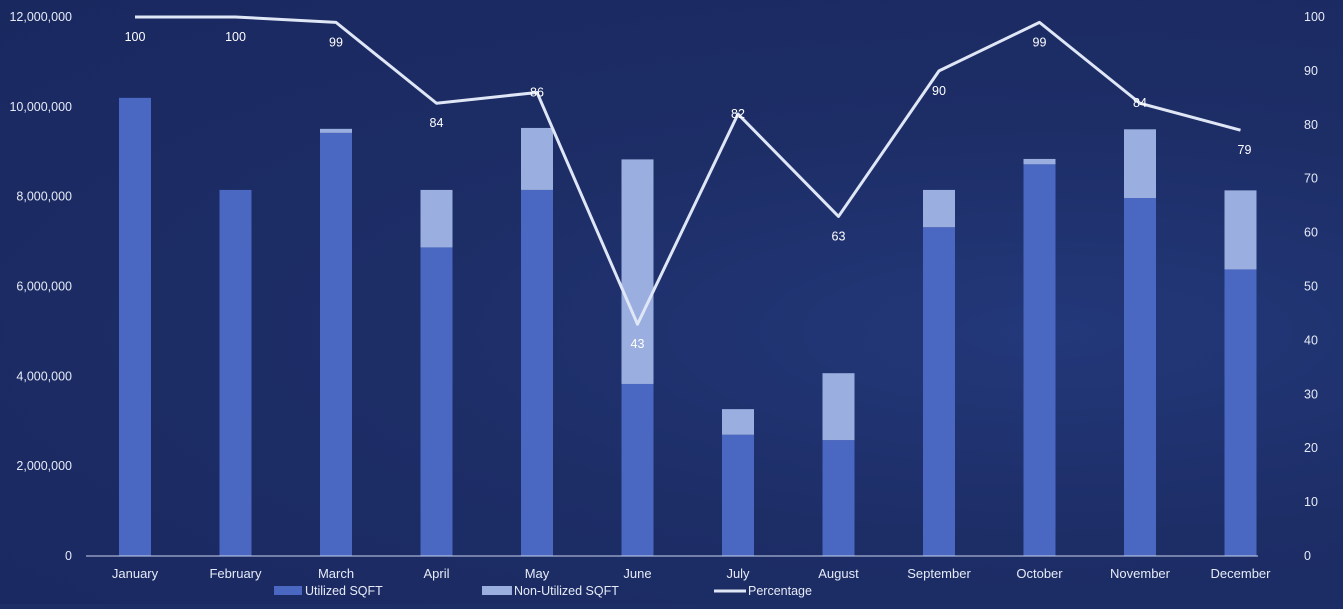 The image size is (1343, 609). Describe the element at coordinates (135, 573) in the screenshot. I see `x-category-label: January` at that location.